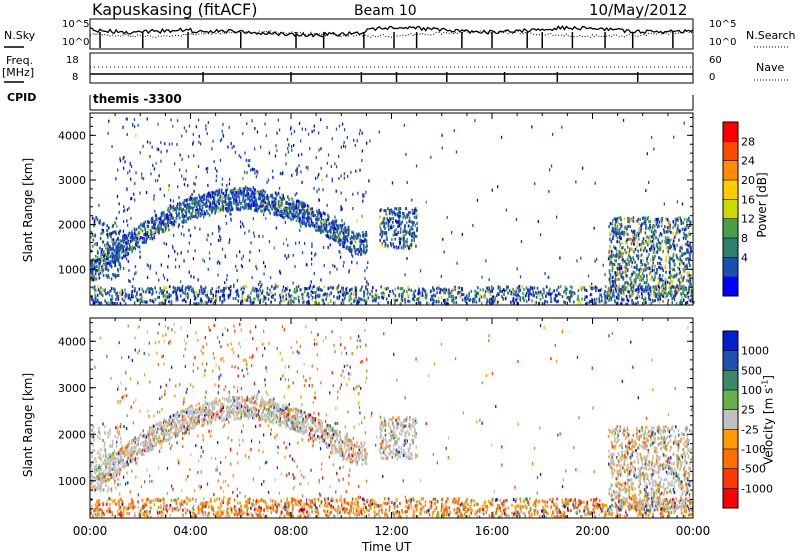 This screenshot has height=554, width=800. Describe the element at coordinates (175, 9) in the screenshot. I see `chart-title: Kapuskasing (fitACF)` at that location.